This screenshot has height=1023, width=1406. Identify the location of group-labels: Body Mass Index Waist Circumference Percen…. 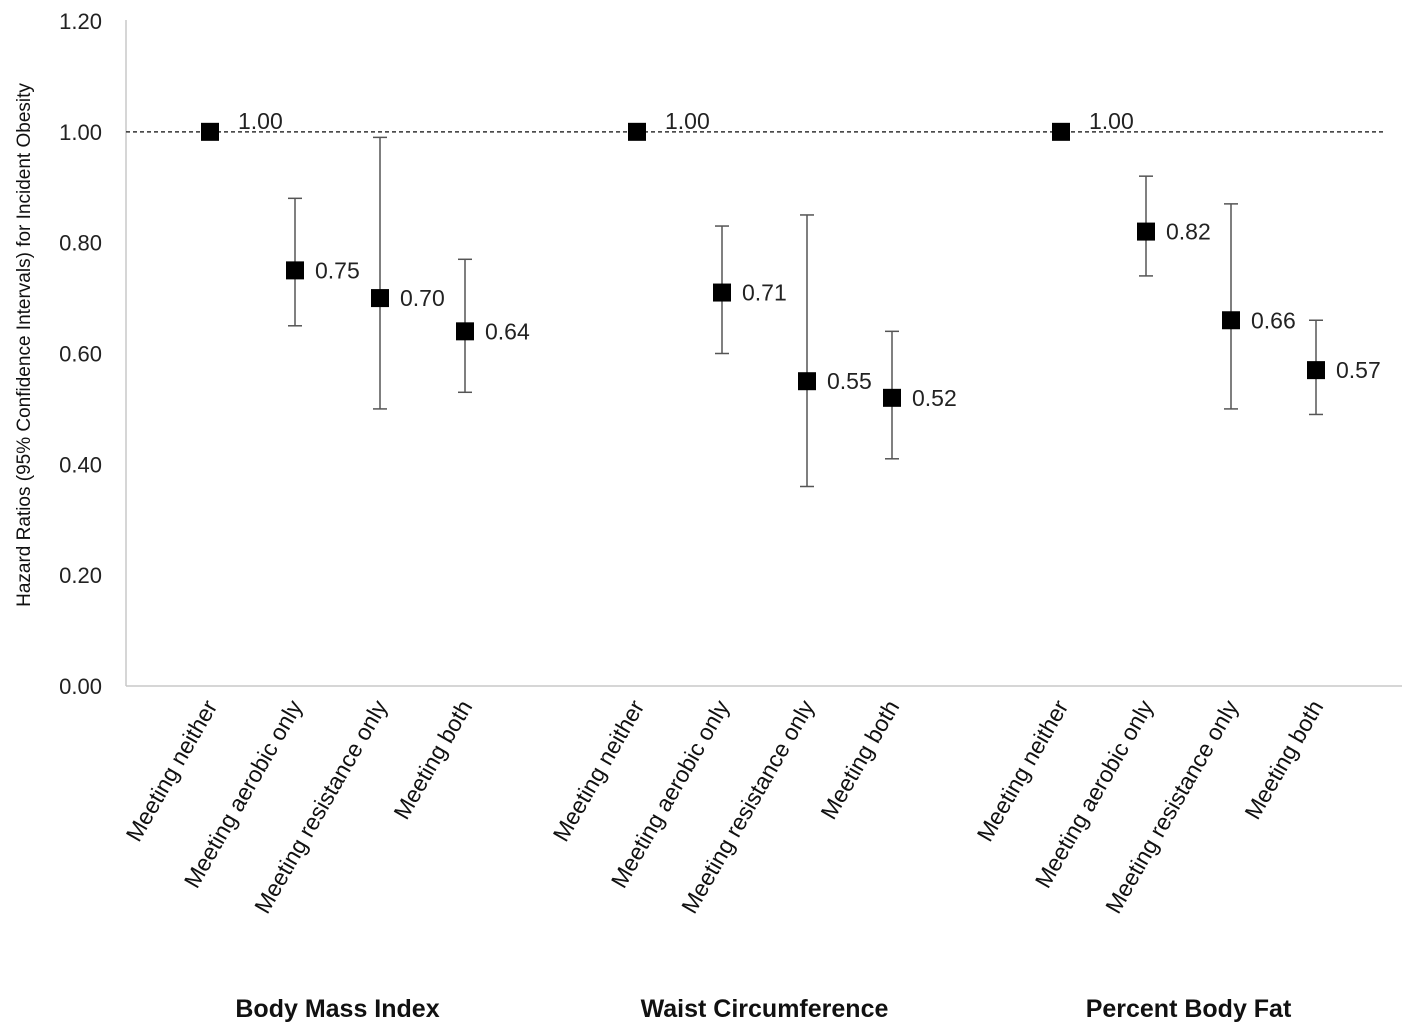
(763, 1009).